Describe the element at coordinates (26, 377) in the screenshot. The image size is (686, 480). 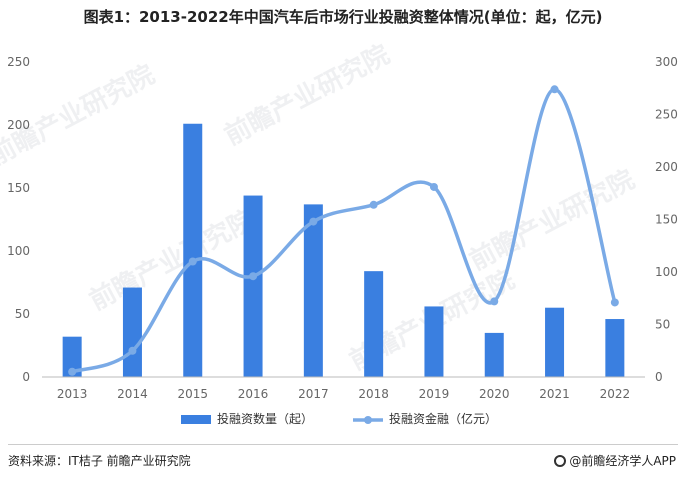
I see `left-tick-label: 0` at that location.